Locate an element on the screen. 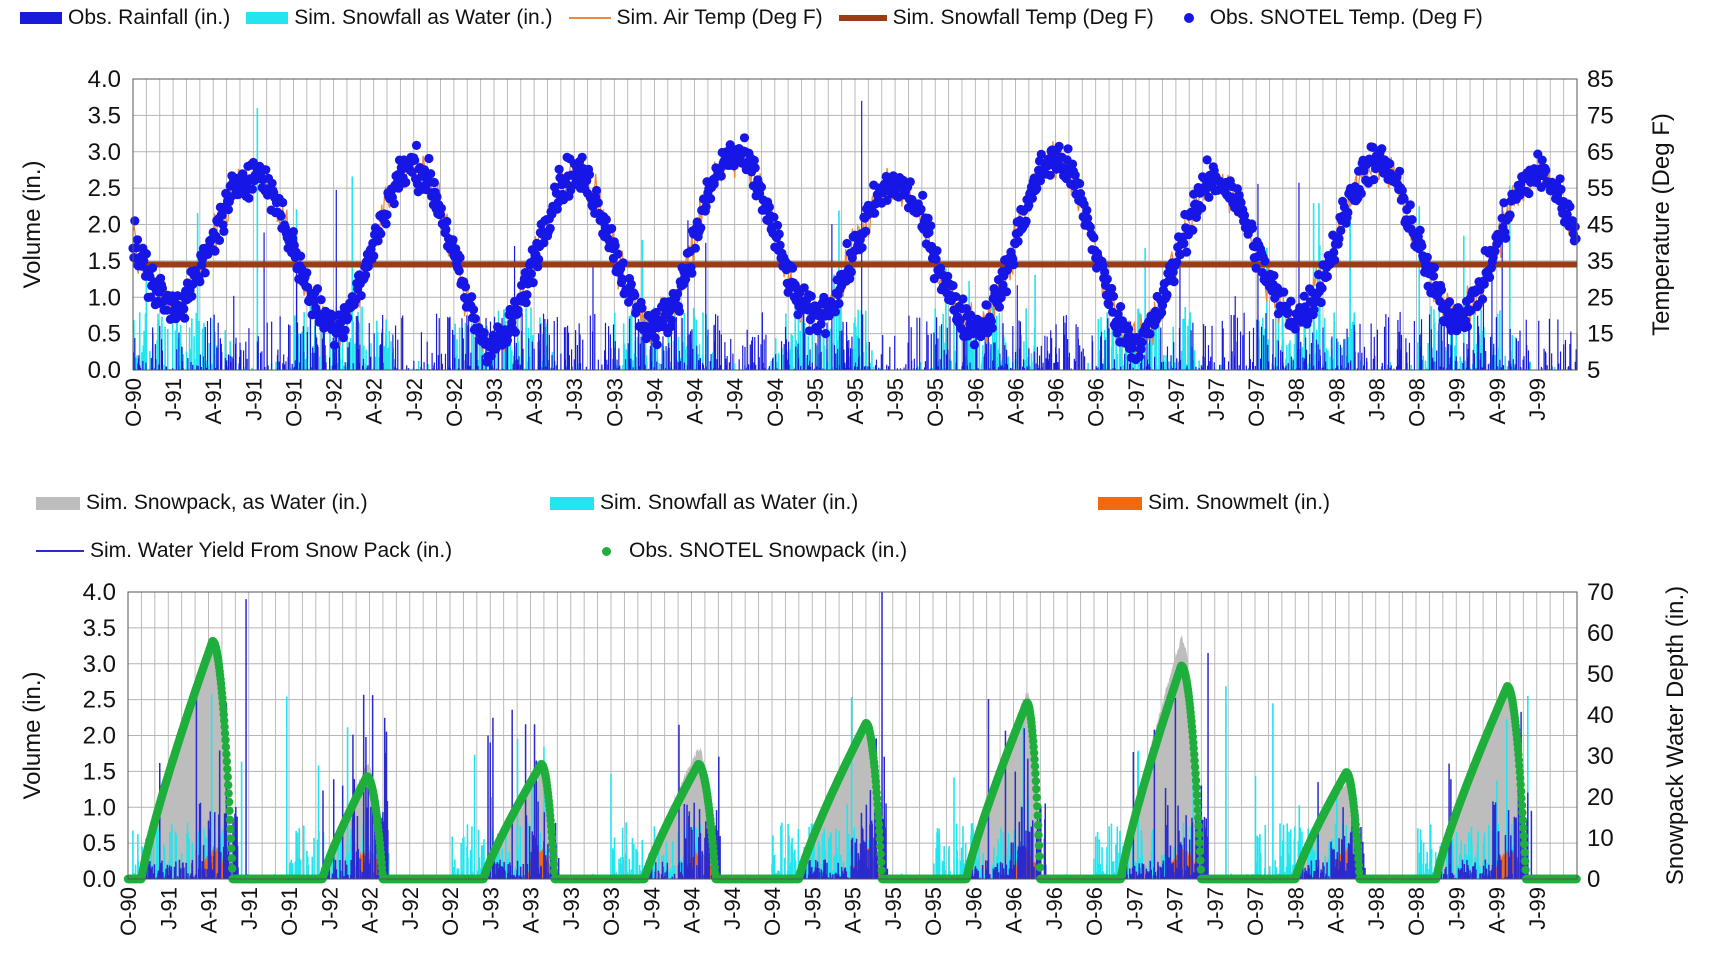  x-tick-label: J-93 is located at coordinates (494, 399).